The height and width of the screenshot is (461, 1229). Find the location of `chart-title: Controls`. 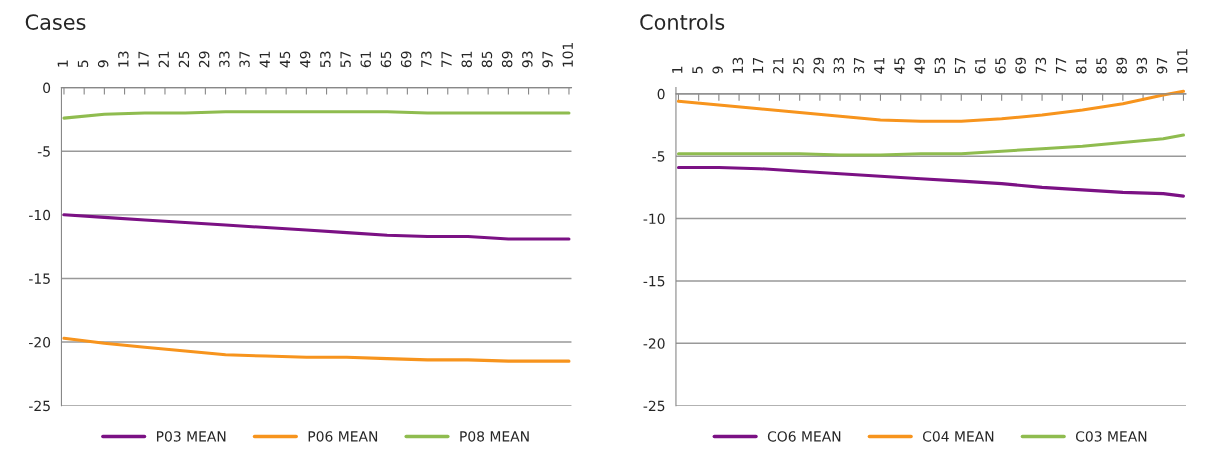

chart-title: Controls is located at coordinates (682, 21).